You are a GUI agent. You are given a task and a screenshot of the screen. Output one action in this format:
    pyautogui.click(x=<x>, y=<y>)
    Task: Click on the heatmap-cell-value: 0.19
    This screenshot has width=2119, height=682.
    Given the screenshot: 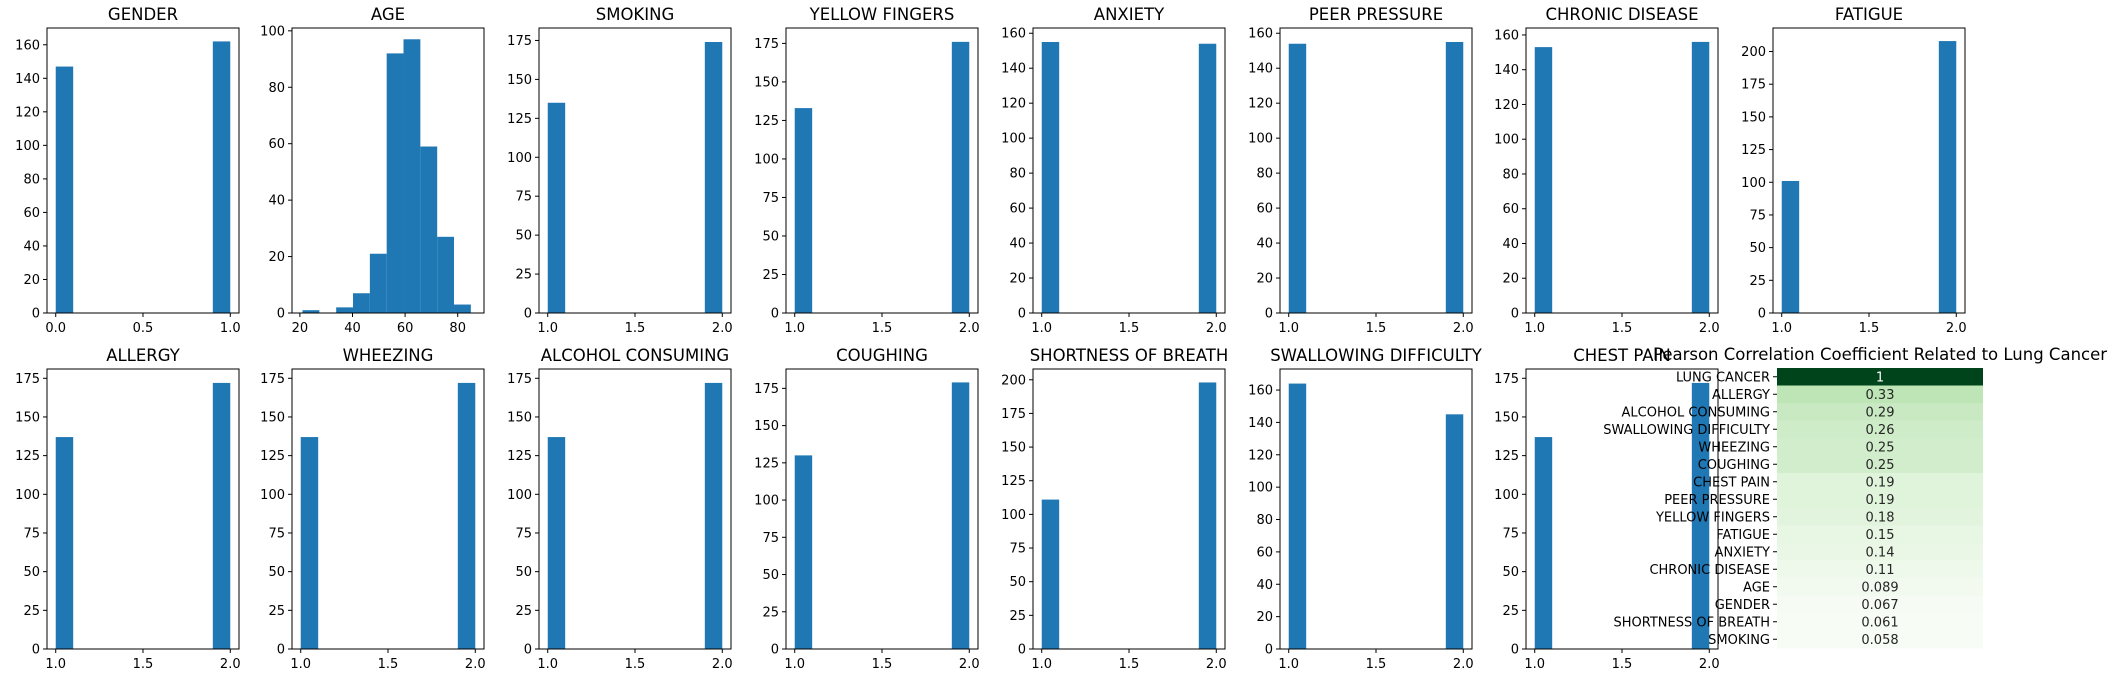 What is the action you would take?
    pyautogui.click(x=1880, y=500)
    